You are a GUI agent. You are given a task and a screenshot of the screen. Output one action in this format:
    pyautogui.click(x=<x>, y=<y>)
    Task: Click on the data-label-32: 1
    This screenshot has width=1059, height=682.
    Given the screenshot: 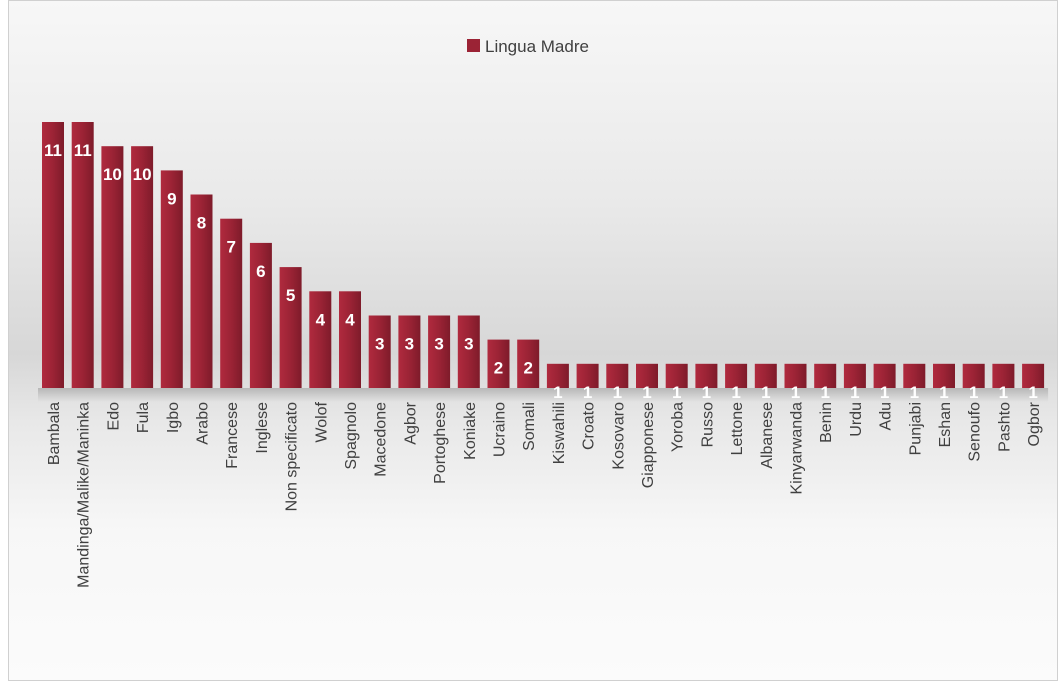 What is the action you would take?
    pyautogui.click(x=1003, y=392)
    